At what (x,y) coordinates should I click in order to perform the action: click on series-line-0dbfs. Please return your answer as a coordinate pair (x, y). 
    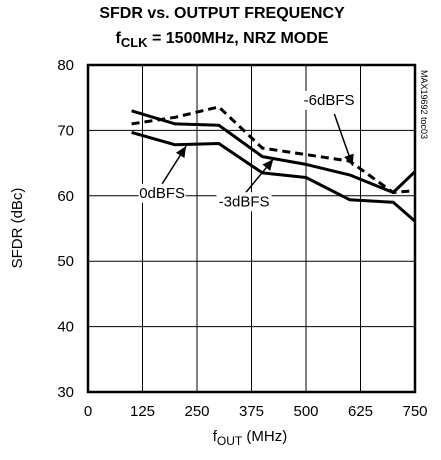
    Looking at the image, I should click on (274, 151).